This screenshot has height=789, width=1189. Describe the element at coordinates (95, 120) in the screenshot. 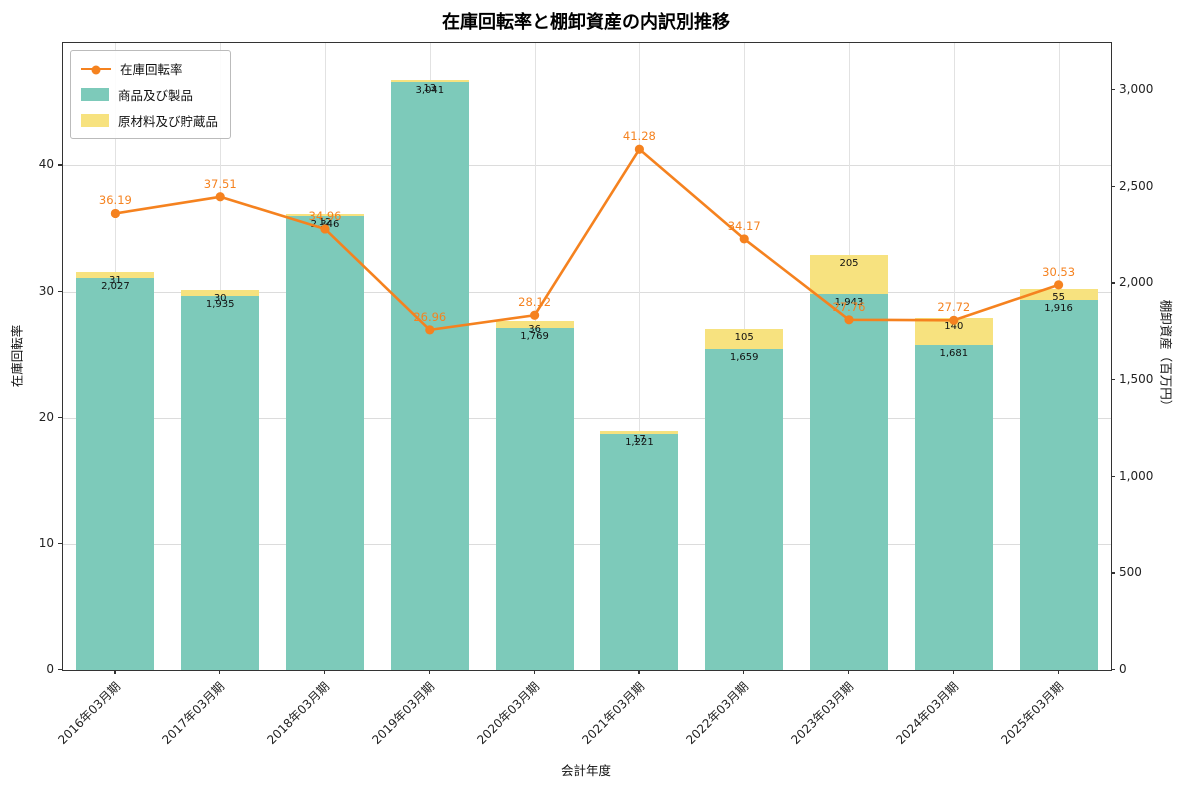

I see `legend-swatch-raw-materials` at that location.